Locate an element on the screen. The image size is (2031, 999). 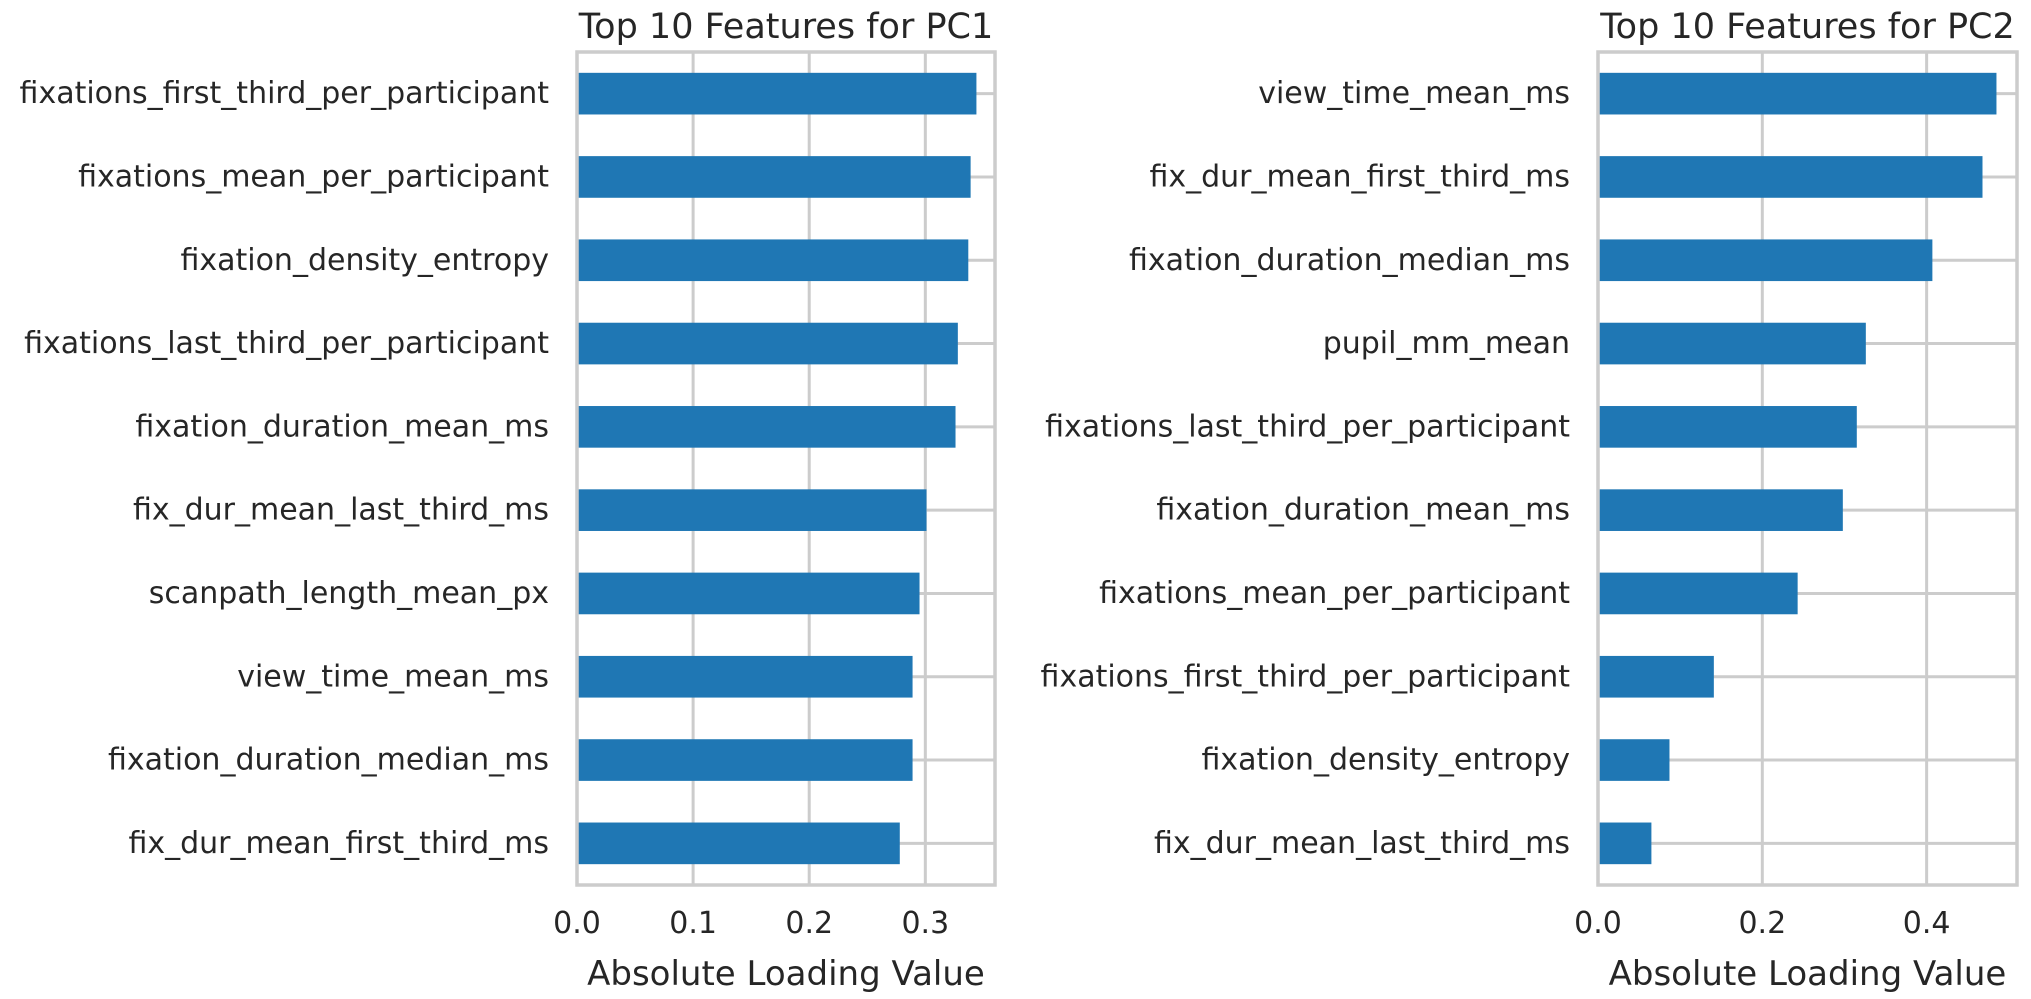
x-tick-label: 0.3 is located at coordinates (925, 923).